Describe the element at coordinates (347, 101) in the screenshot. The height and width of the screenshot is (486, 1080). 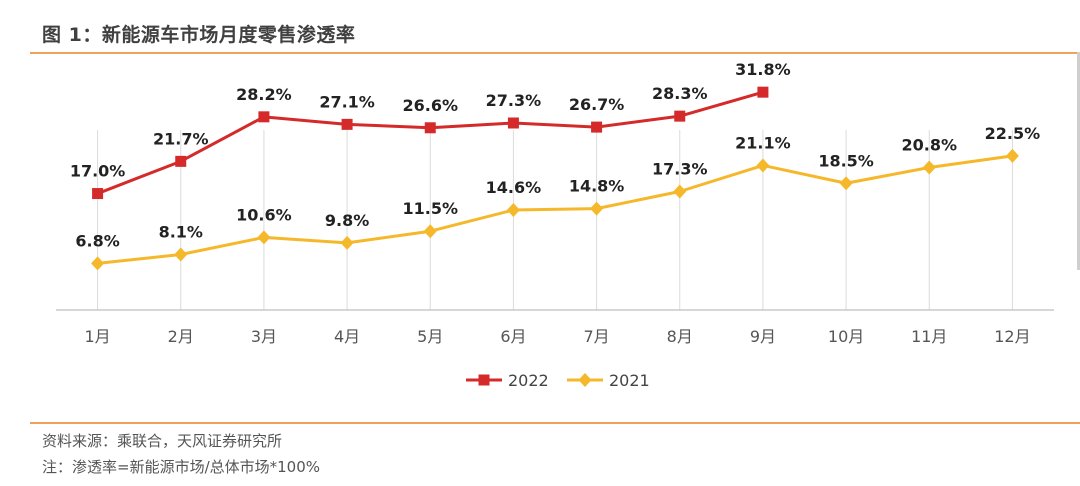
I see `data-label: 27.1%` at that location.